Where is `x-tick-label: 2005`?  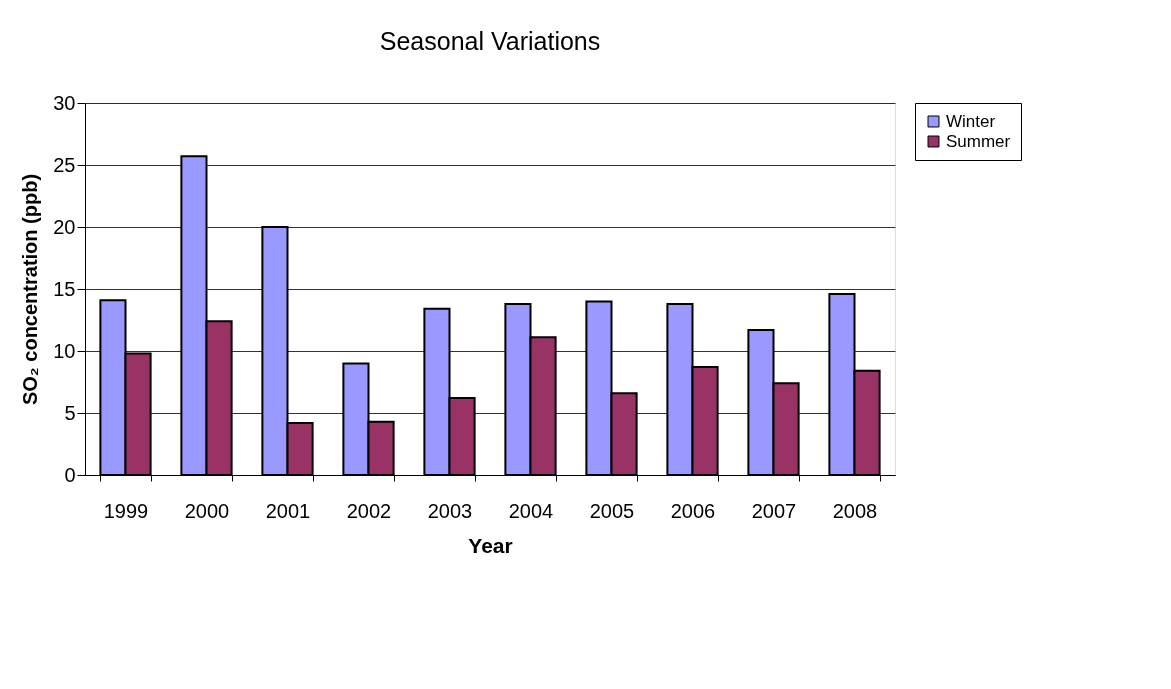
x-tick-label: 2005 is located at coordinates (612, 510).